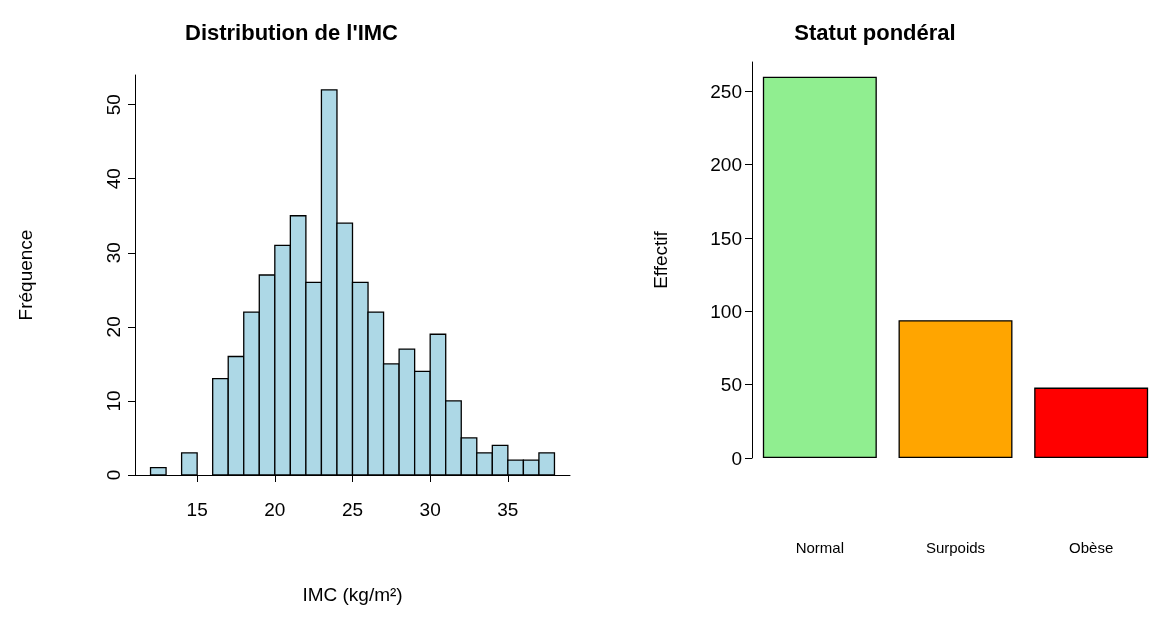 The width and height of the screenshot is (1167, 628). Describe the element at coordinates (113, 179) in the screenshot. I see `y-tick-label: 40` at that location.